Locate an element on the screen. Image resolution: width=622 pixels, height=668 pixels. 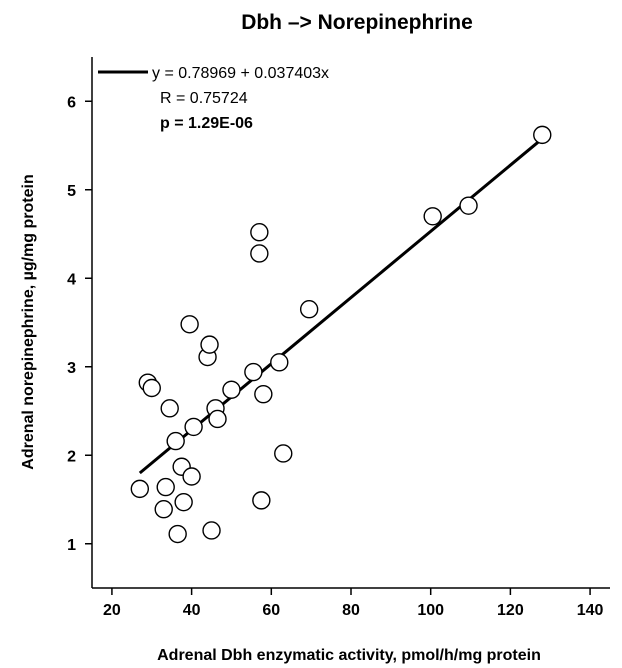
x-tick-label: 60 is located at coordinates (271, 610).